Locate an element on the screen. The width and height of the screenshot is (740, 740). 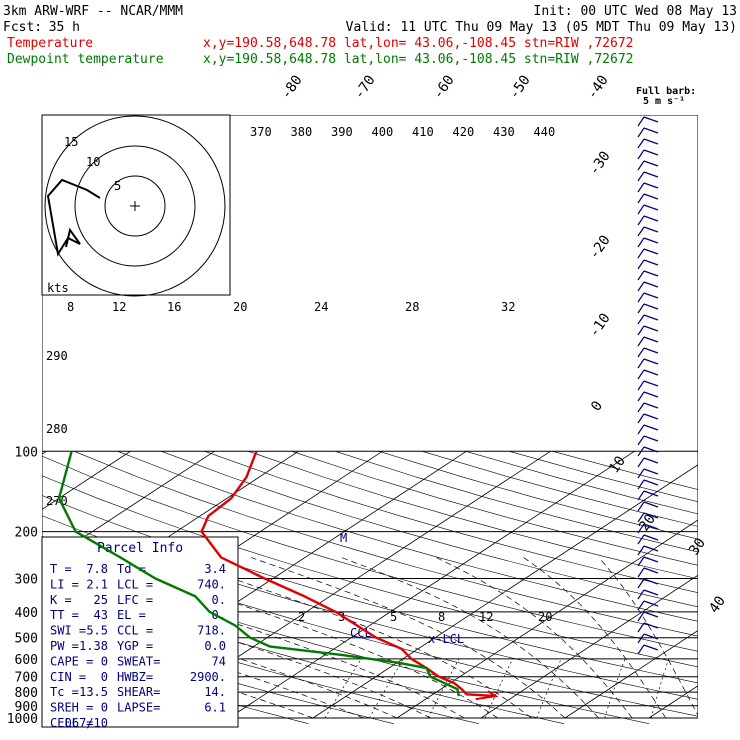
mix-label-lower-2: 2 is located at coordinates (301, 617).